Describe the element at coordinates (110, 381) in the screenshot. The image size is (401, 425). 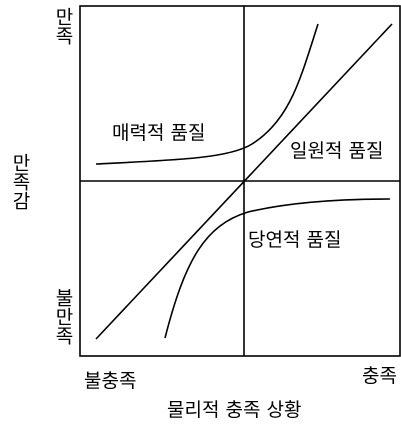
I see `x-axis-left-label: 불충족` at that location.